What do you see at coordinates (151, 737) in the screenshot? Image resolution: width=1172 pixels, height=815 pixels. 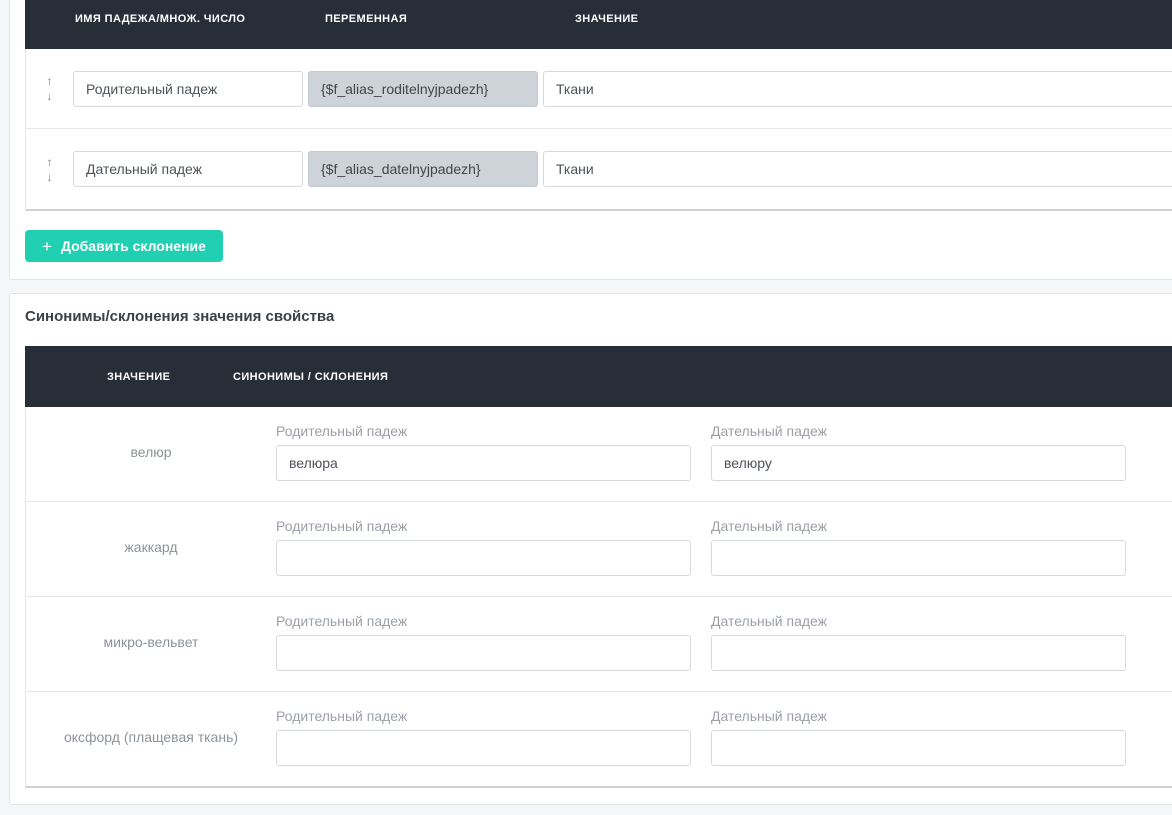 I see `property-value-label: оксфорд (плащевая ткань)` at bounding box center [151, 737].